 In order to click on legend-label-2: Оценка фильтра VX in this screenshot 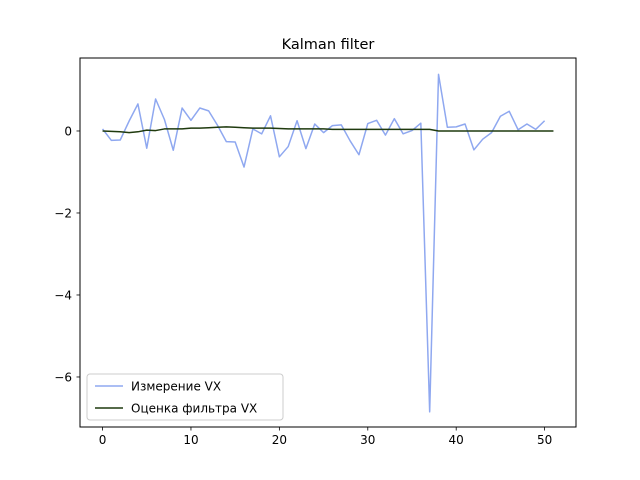, I will do `click(194, 409)`.